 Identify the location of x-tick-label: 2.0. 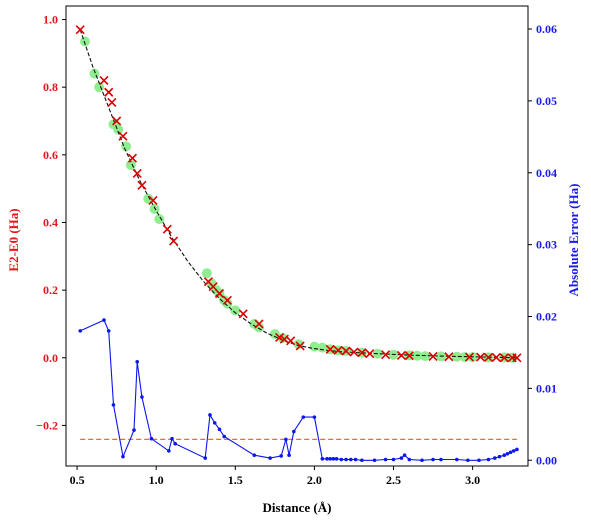
(314, 480).